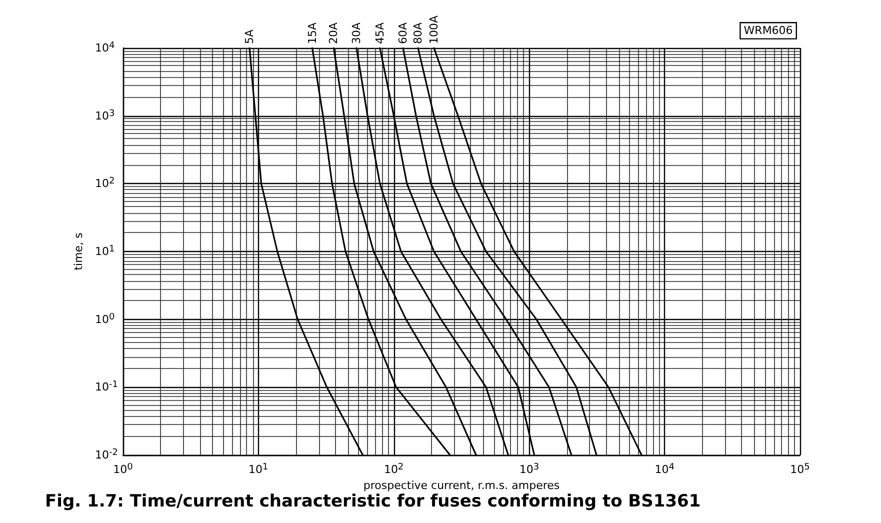 The image size is (881, 523). I want to click on x-axis-title: prospective current, r.m.s. amperes, so click(461, 485).